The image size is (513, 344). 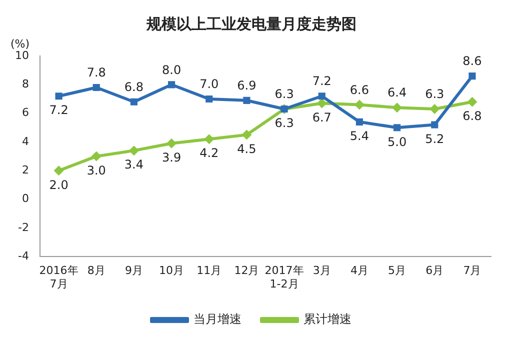 What do you see at coordinates (321, 271) in the screenshot?
I see `x-tick-label: 3月` at bounding box center [321, 271].